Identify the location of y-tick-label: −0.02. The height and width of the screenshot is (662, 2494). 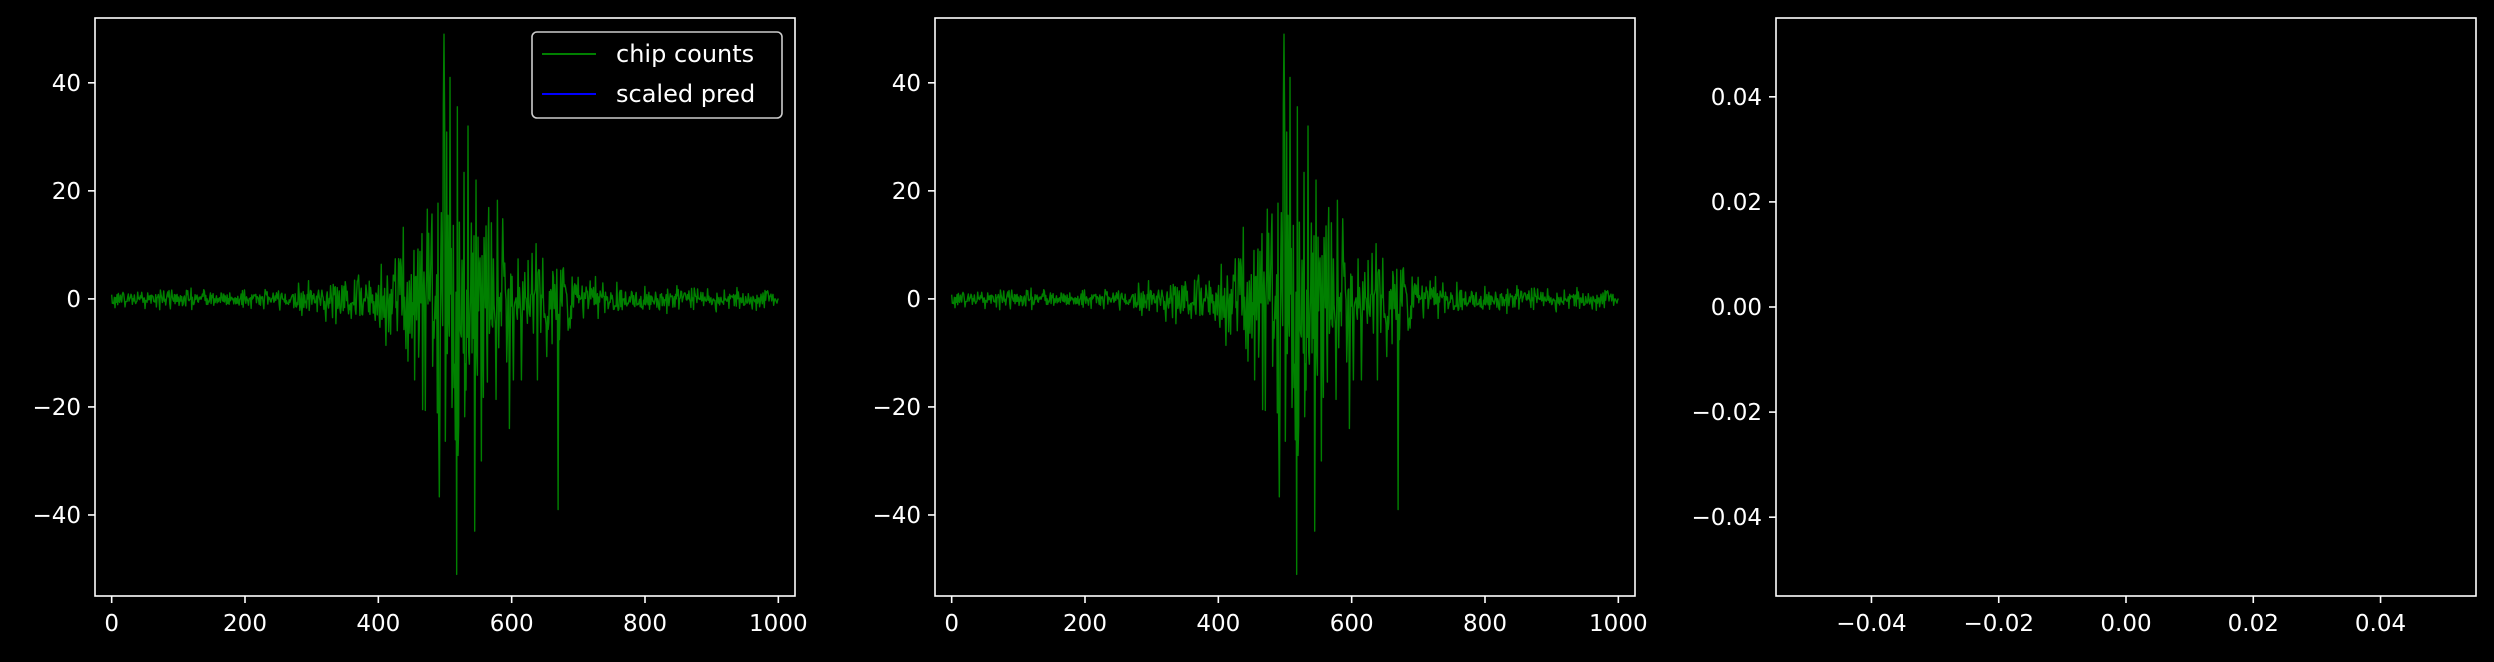
(1727, 413).